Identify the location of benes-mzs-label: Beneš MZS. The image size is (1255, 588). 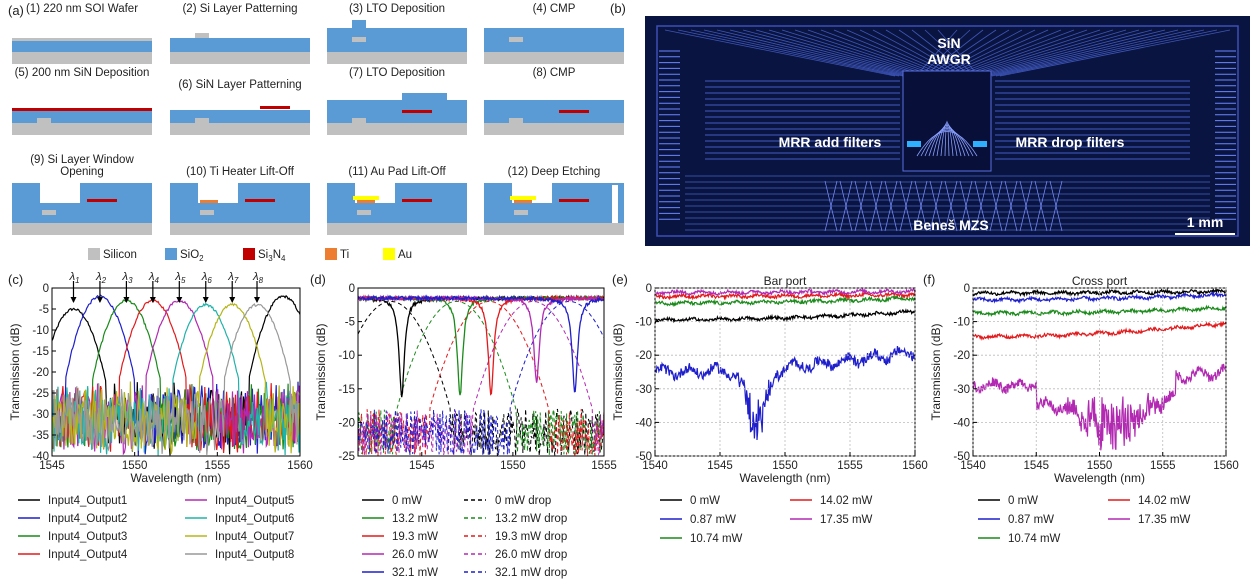
(950, 225).